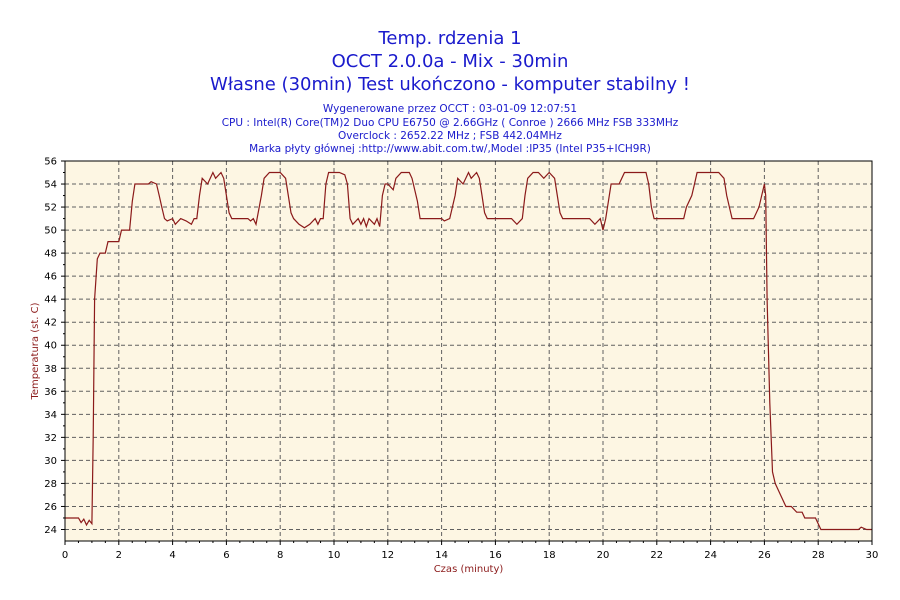  What do you see at coordinates (172, 555) in the screenshot?
I see `x-tick-label: 4` at bounding box center [172, 555].